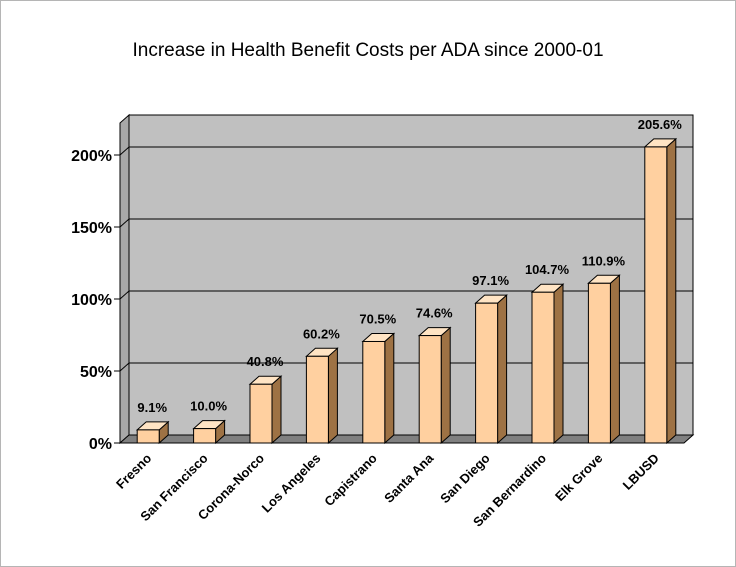 The height and width of the screenshot is (567, 736). Describe the element at coordinates (350, 479) in the screenshot. I see `x-tick-label: Capistrano` at that location.